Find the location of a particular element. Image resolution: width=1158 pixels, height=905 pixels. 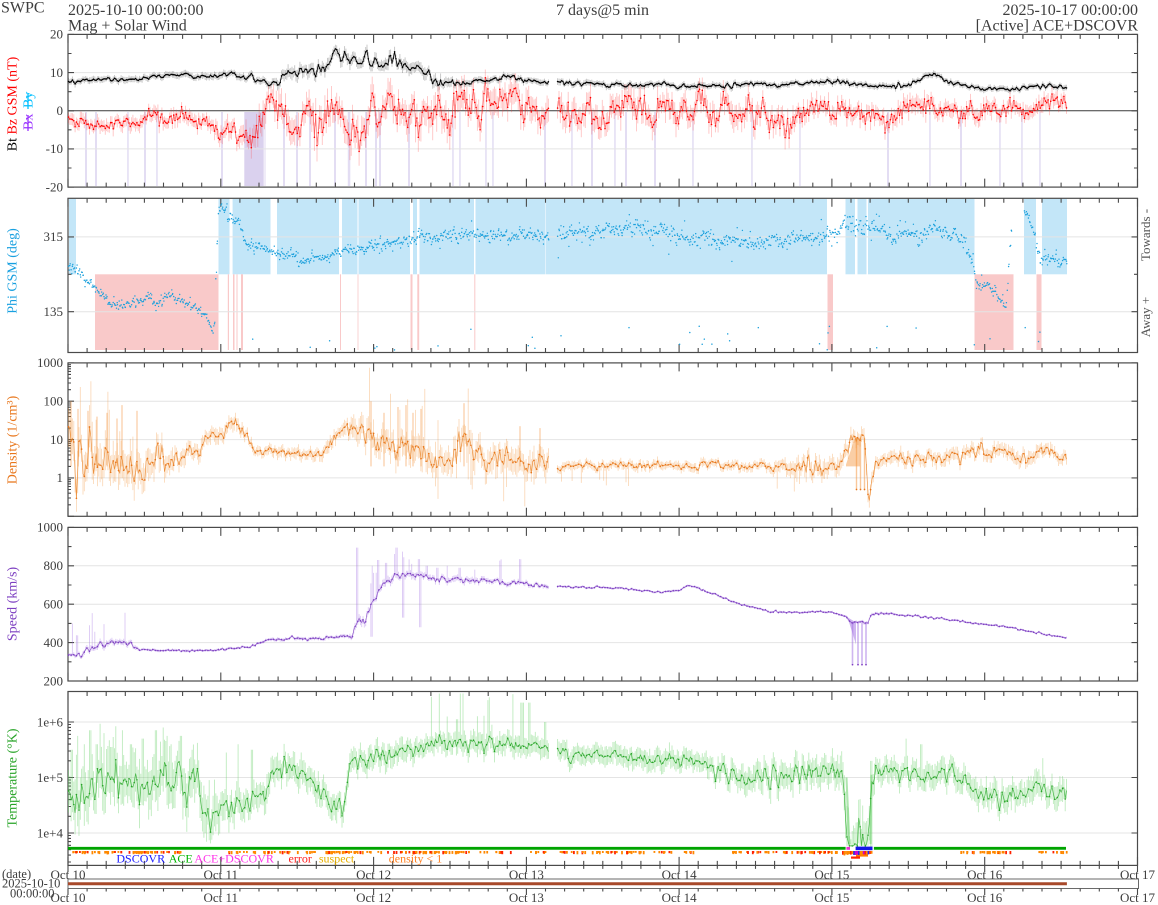

svg-text: 600 is located at coordinates (54, 604).